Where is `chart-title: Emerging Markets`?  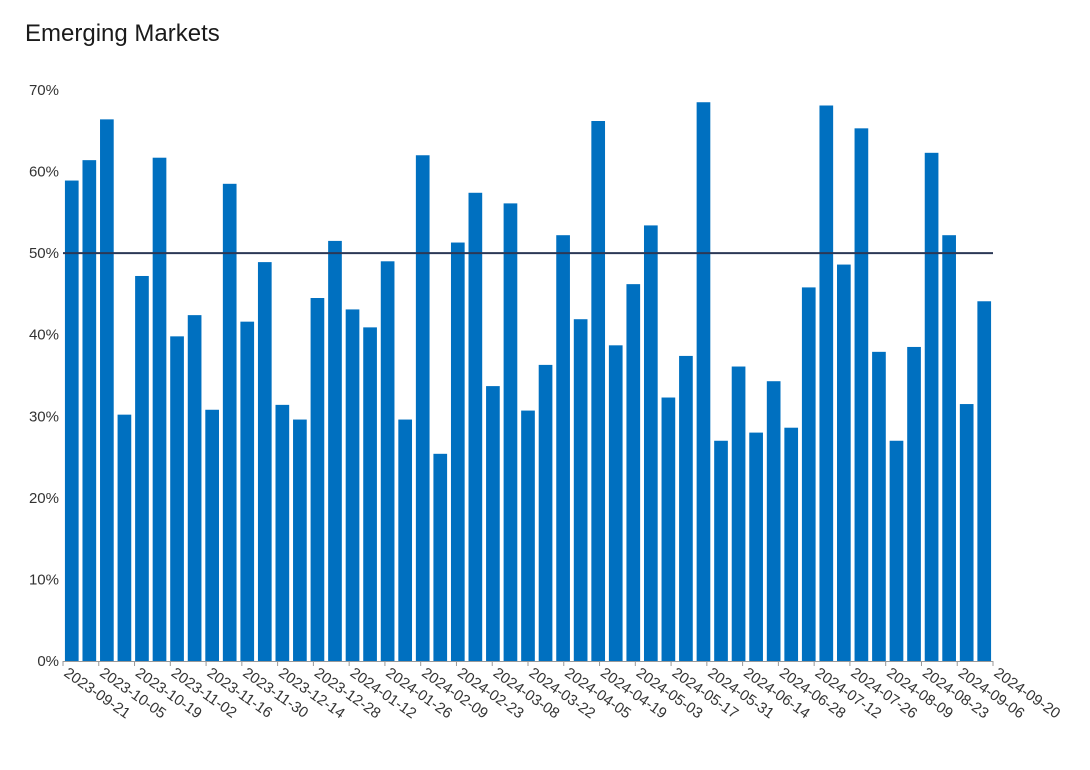
chart-title: Emerging Markets is located at coordinates (122, 33).